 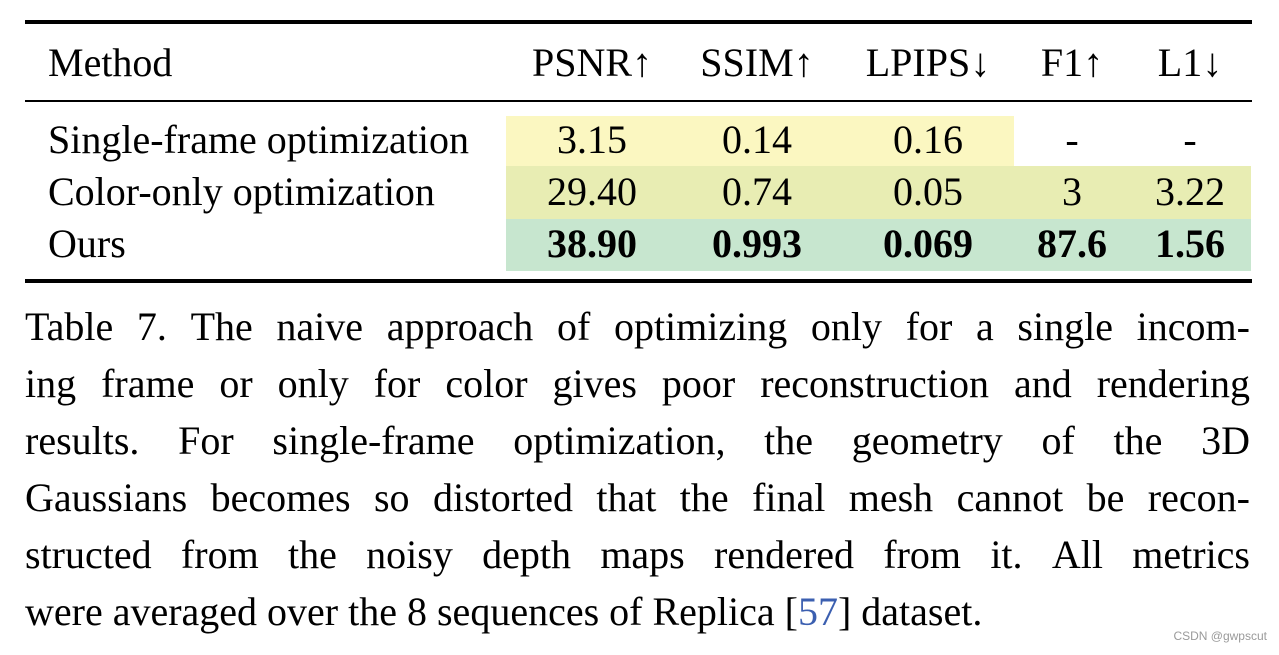 What do you see at coordinates (1042, 383) in the screenshot?
I see `caption-word: and` at bounding box center [1042, 383].